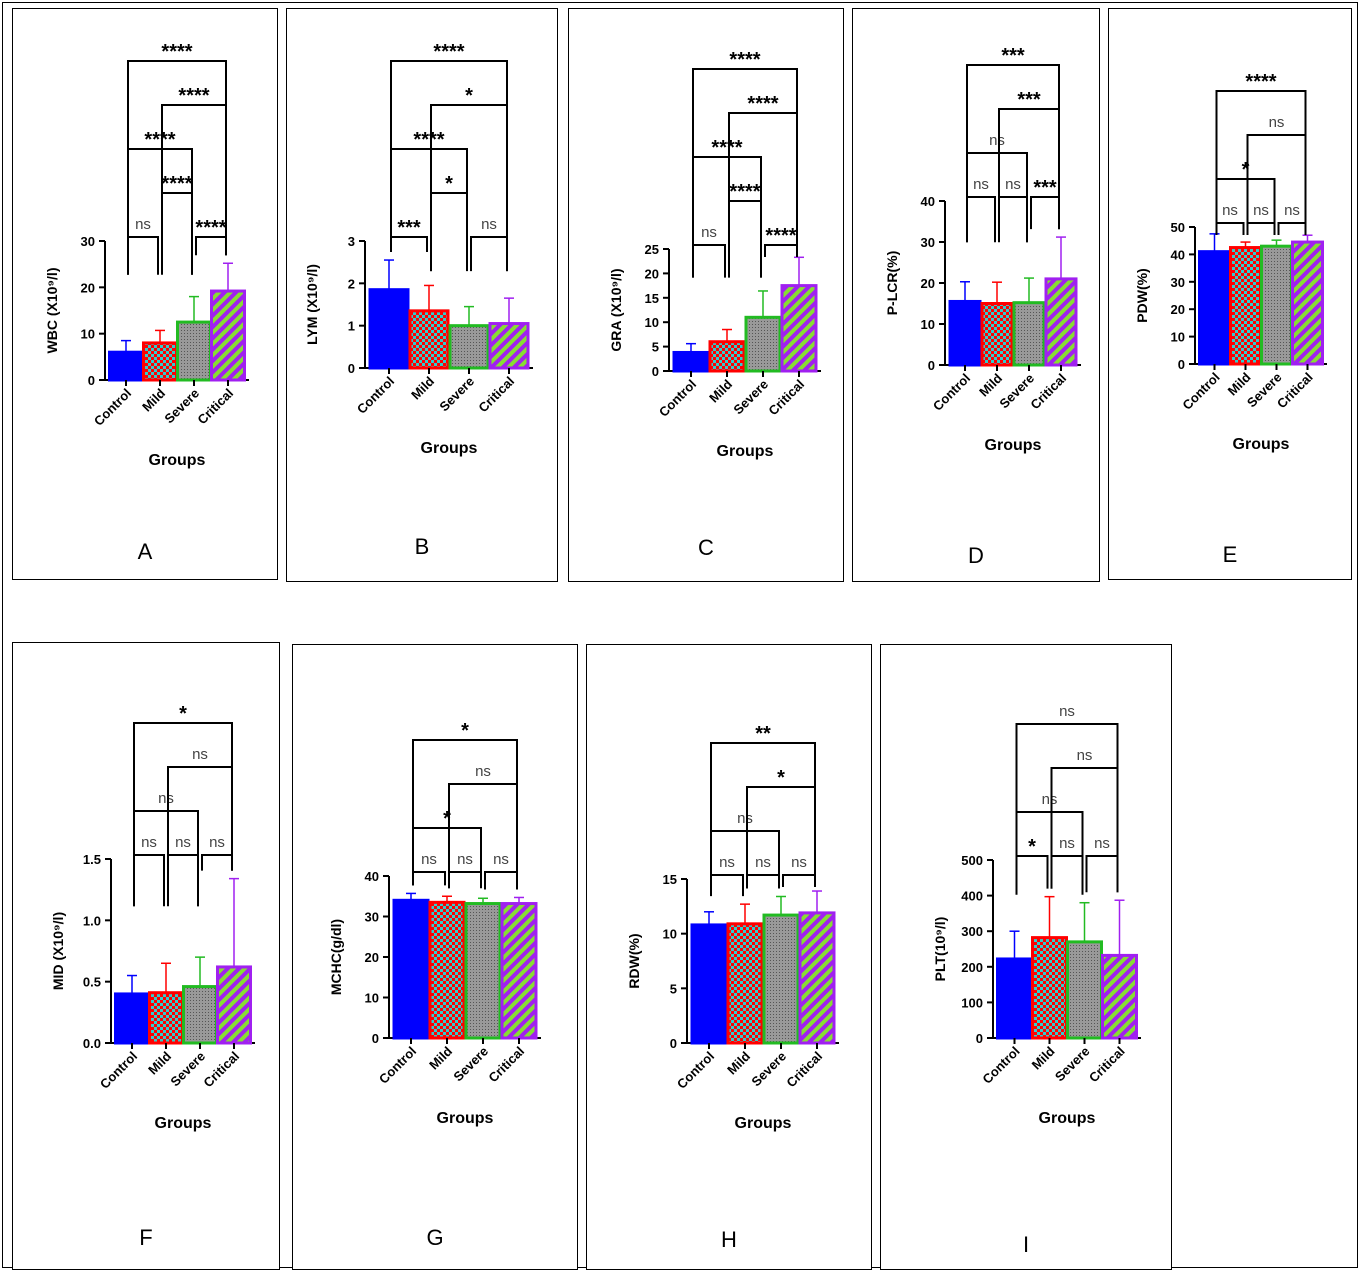  What do you see at coordinates (1178, 254) in the screenshot?
I see `y-tick-label: 40` at bounding box center [1178, 254].